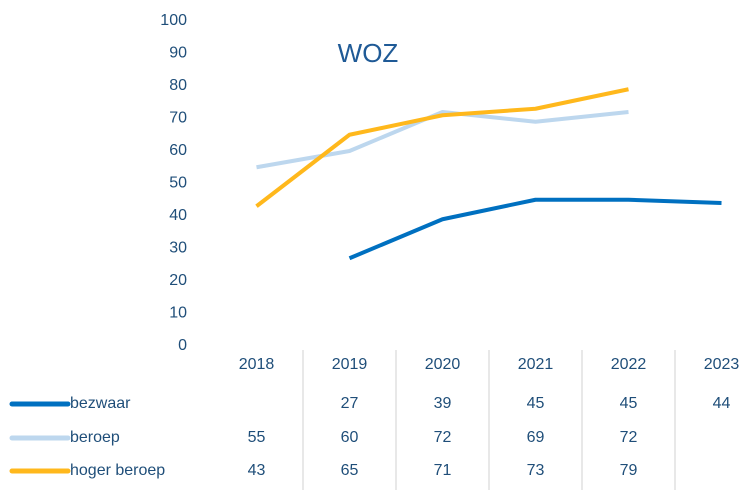 The height and width of the screenshot is (492, 742). Describe the element at coordinates (178, 118) in the screenshot. I see `y-tick-label: 70` at that location.